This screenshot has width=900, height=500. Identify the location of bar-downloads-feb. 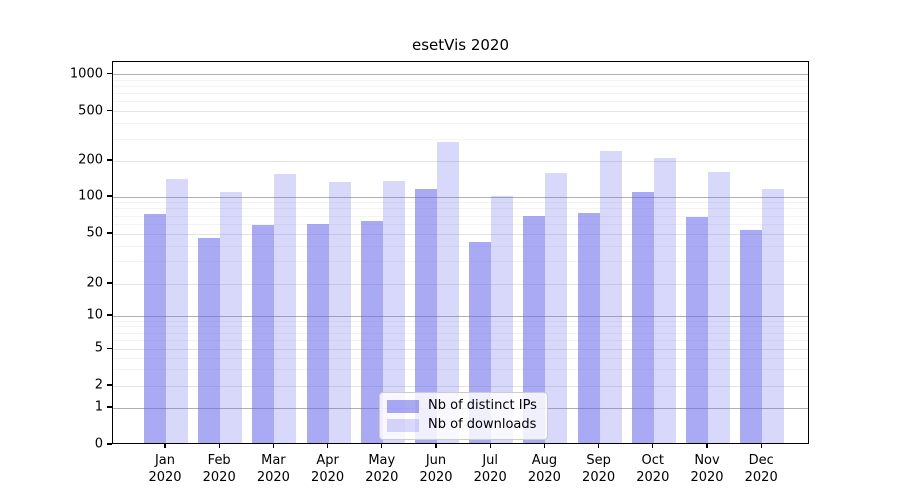
(231, 317).